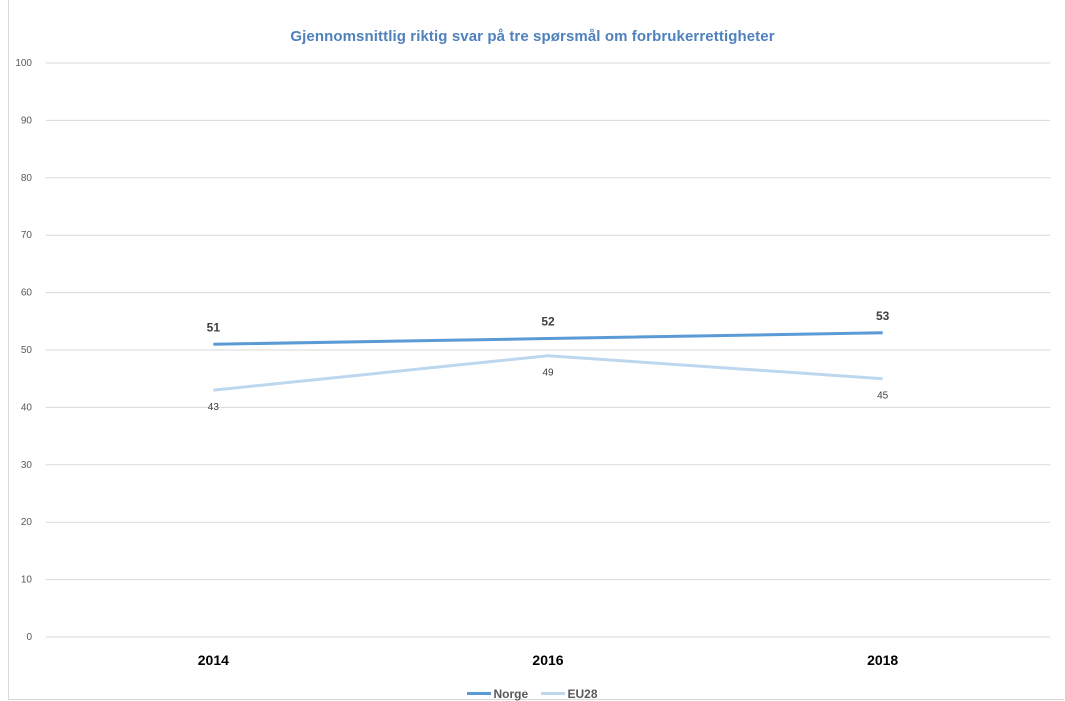 This screenshot has width=1065, height=701. Describe the element at coordinates (548, 322) in the screenshot. I see `data-label-norge-2016: 52` at that location.